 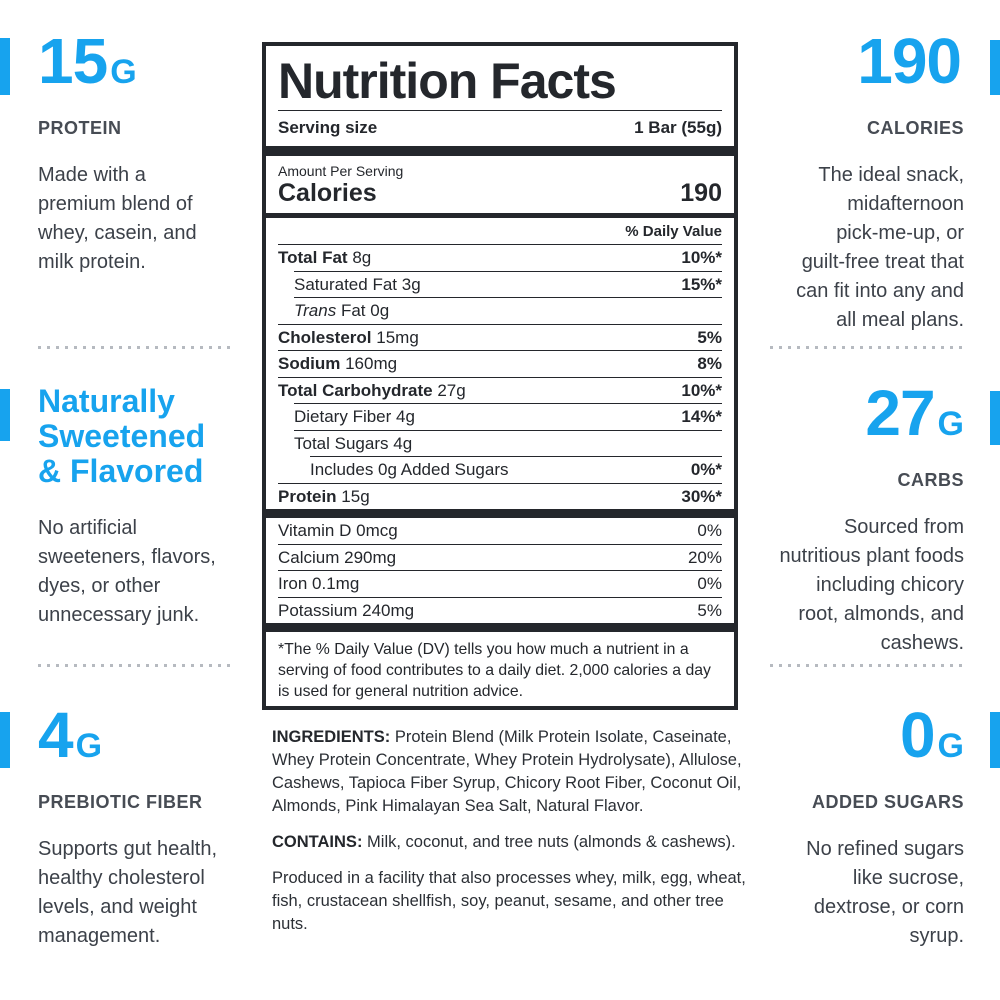 I want to click on carbs-stat-unit: G, so click(x=950, y=424).